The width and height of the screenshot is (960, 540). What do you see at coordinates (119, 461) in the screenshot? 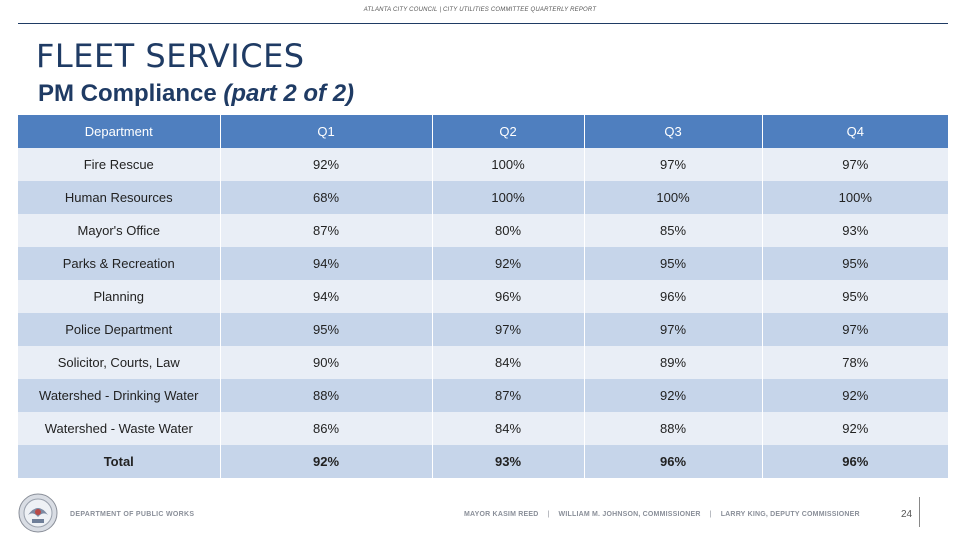
I see `total-label: Total` at bounding box center [119, 461].